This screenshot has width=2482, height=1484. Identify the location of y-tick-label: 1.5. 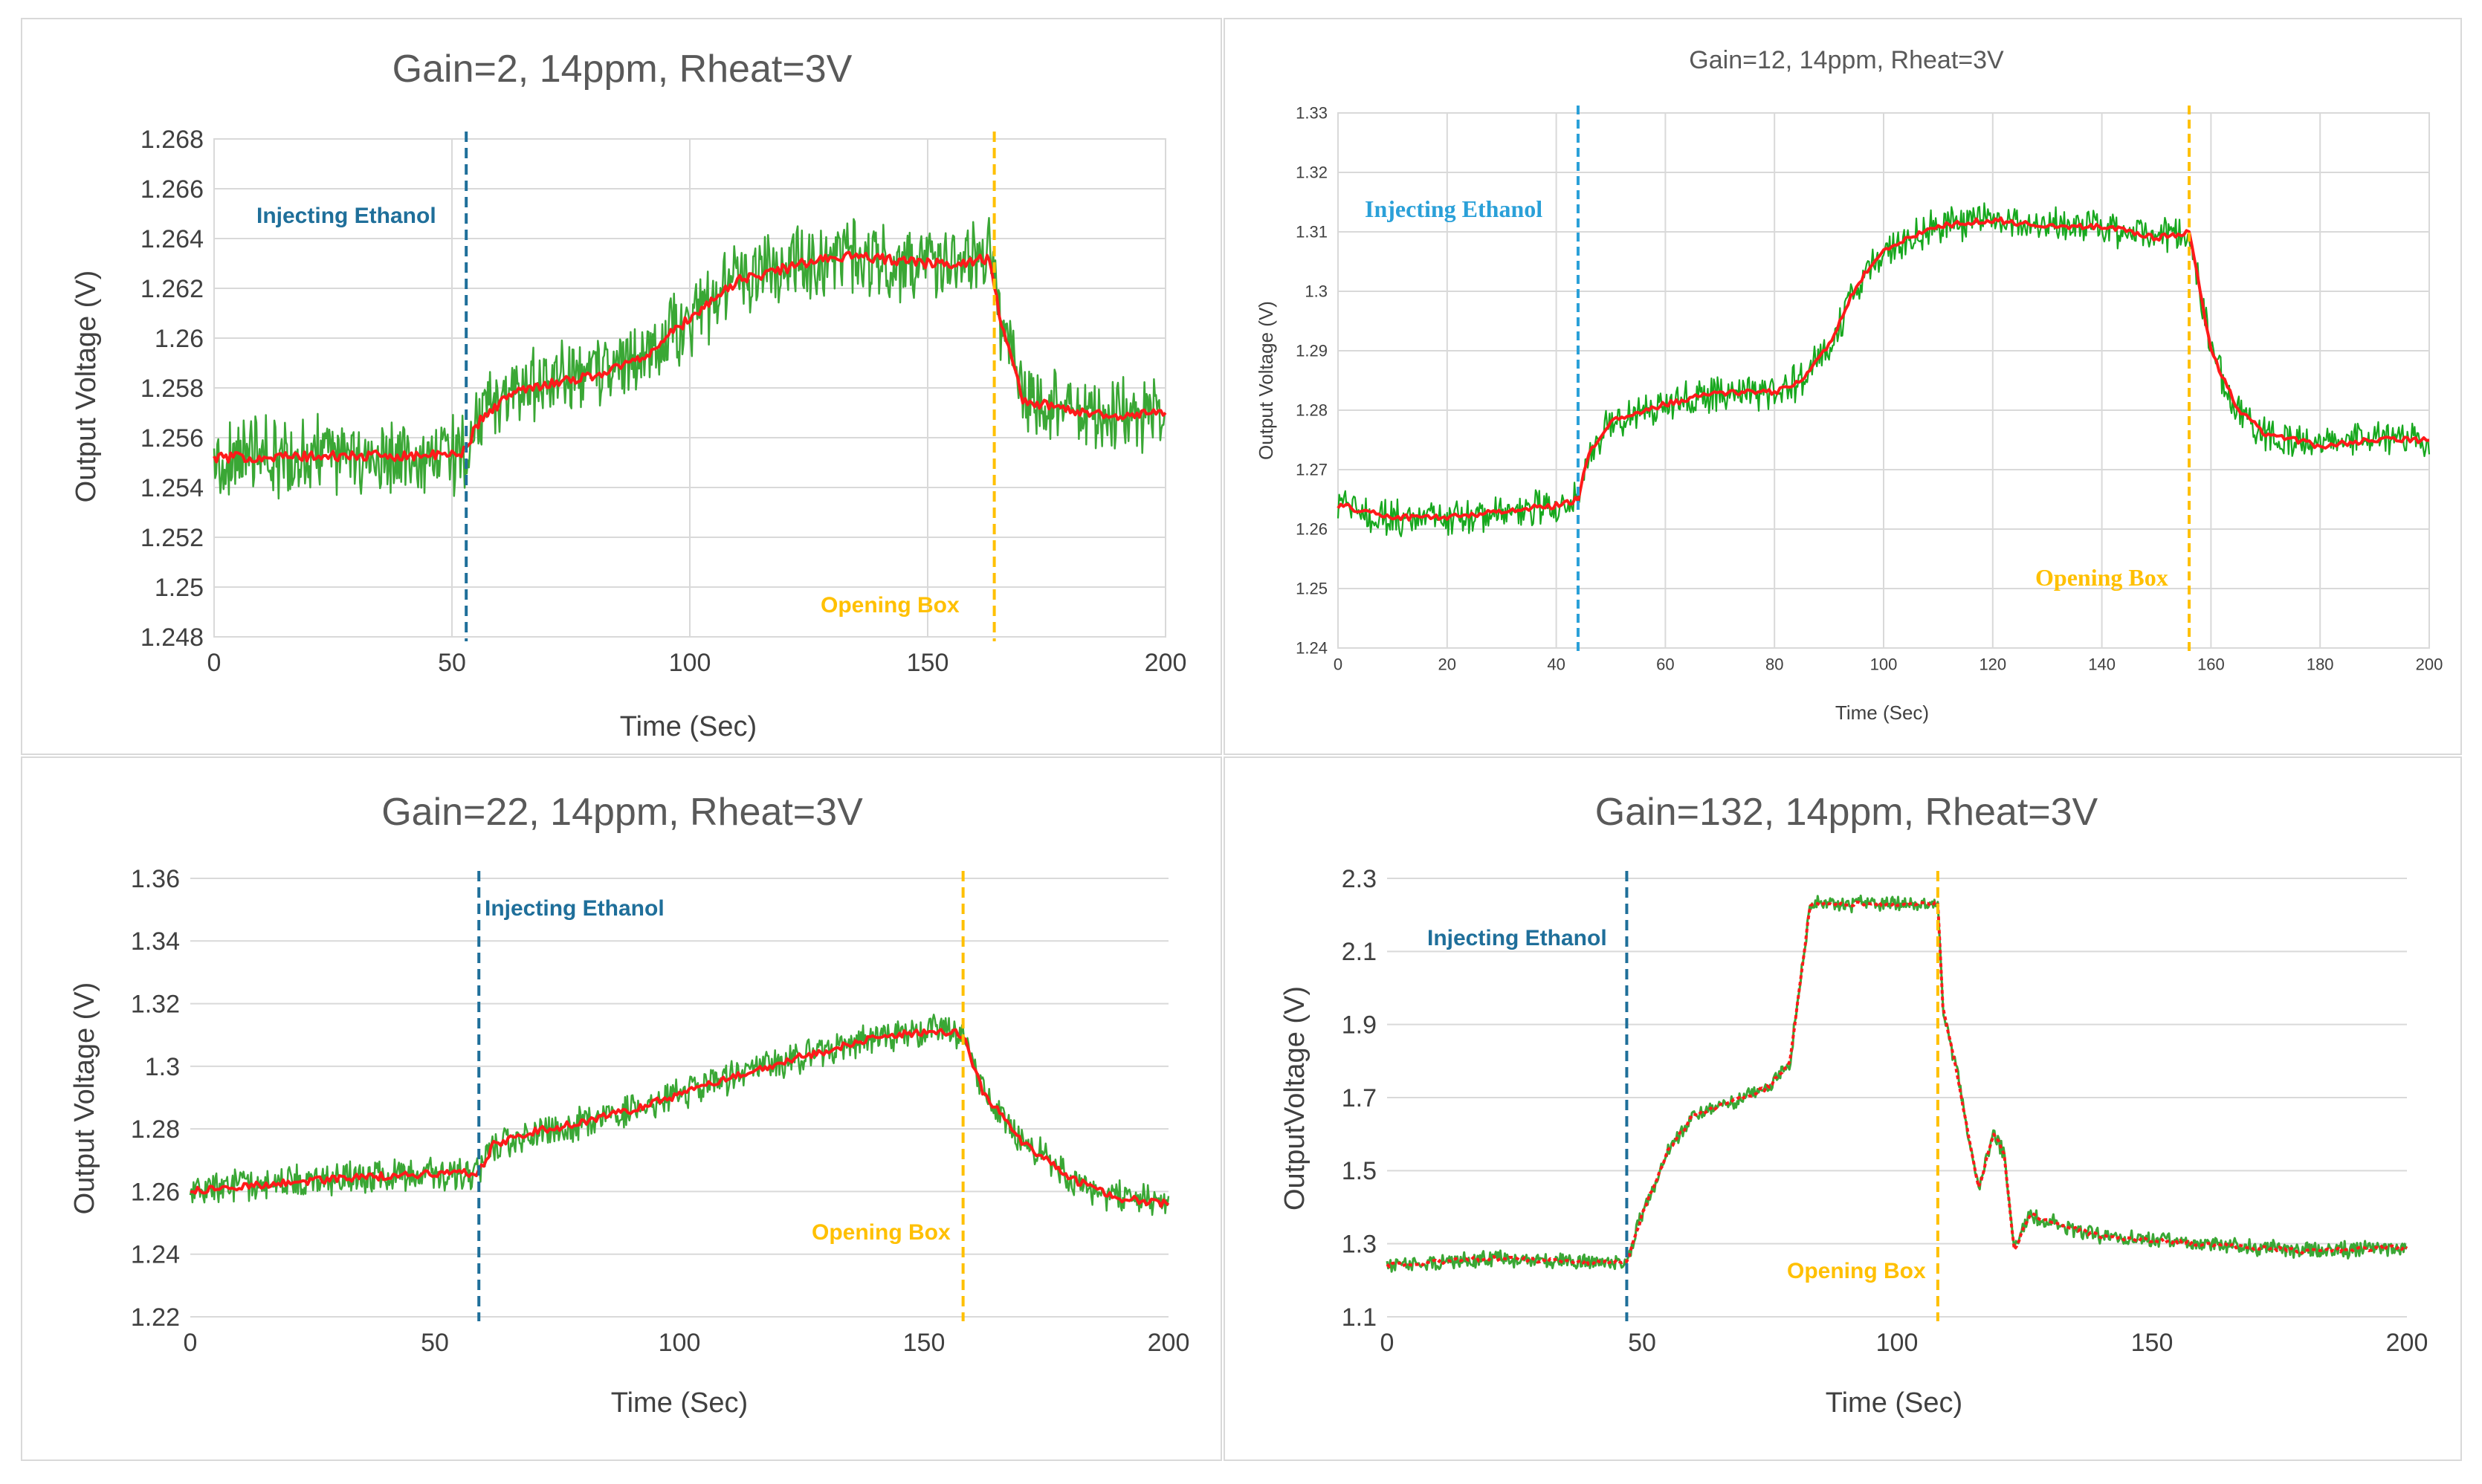
(1359, 1171).